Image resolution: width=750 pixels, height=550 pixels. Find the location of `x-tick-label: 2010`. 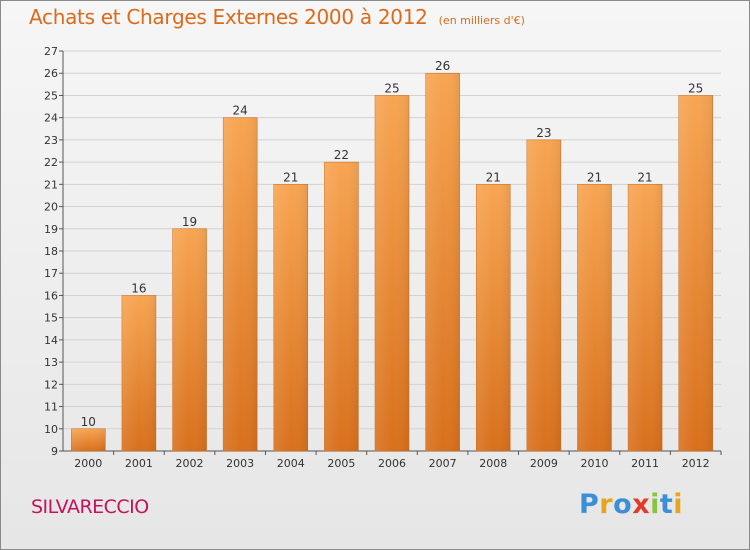

x-tick-label: 2010 is located at coordinates (594, 463).